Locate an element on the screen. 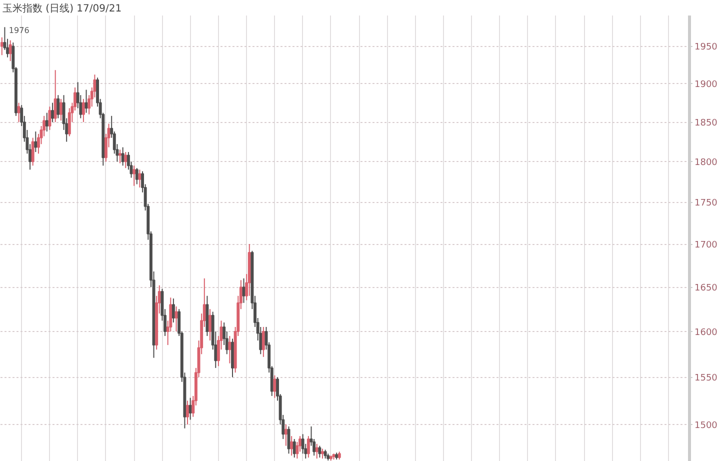 The height and width of the screenshot is (461, 720). y-tick-label: 1700 is located at coordinates (706, 245).